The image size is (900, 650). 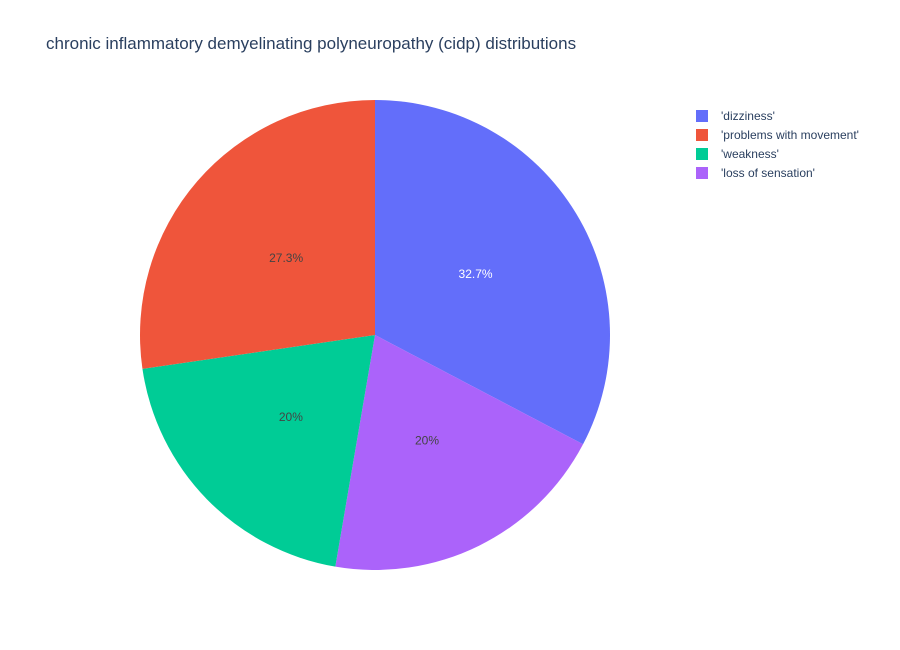 I want to click on legend-item: 'weakness', so click(x=777, y=153).